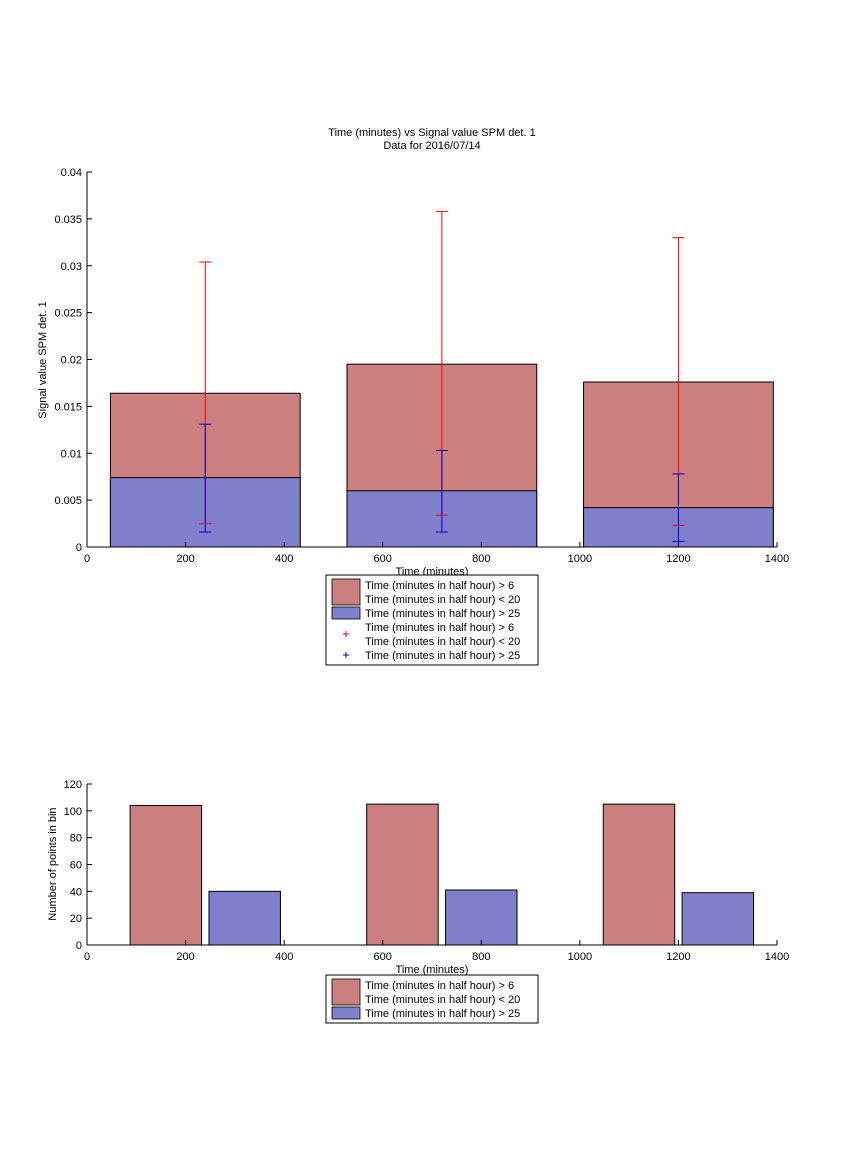  Describe the element at coordinates (432, 970) in the screenshot. I see `x-axis-label: Time (minutes)` at that location.